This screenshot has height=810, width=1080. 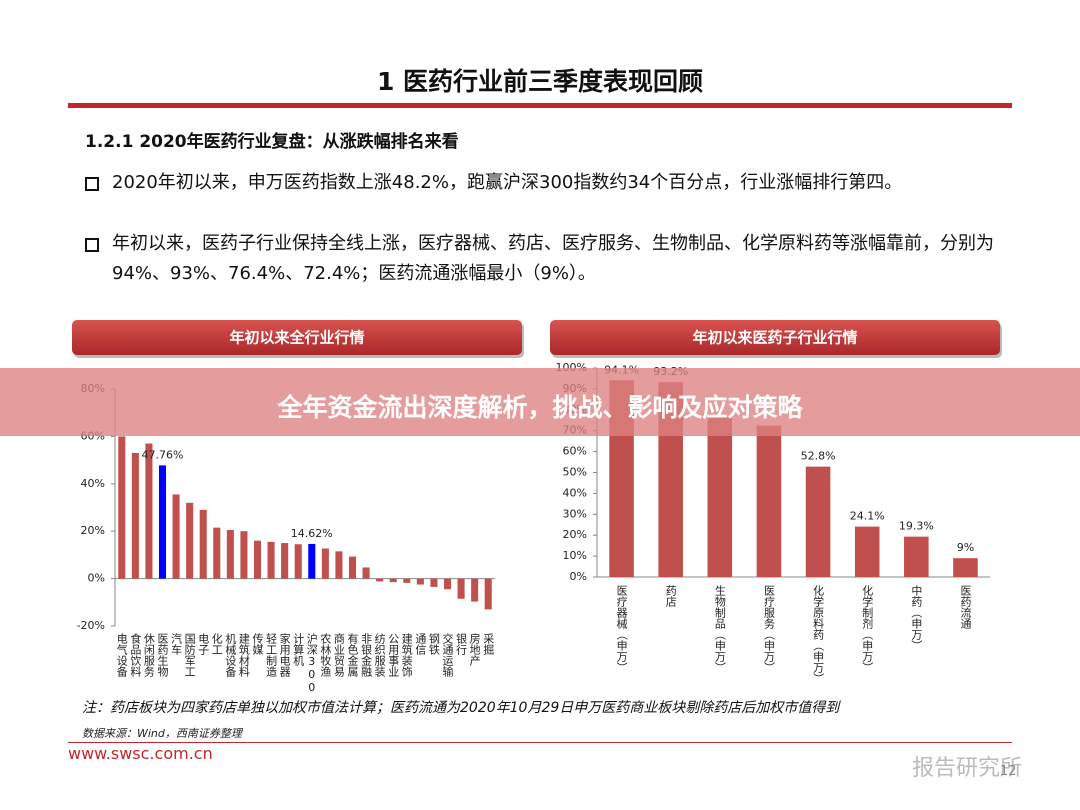 I want to click on x-tick-label: 采掘, so click(x=488, y=644).